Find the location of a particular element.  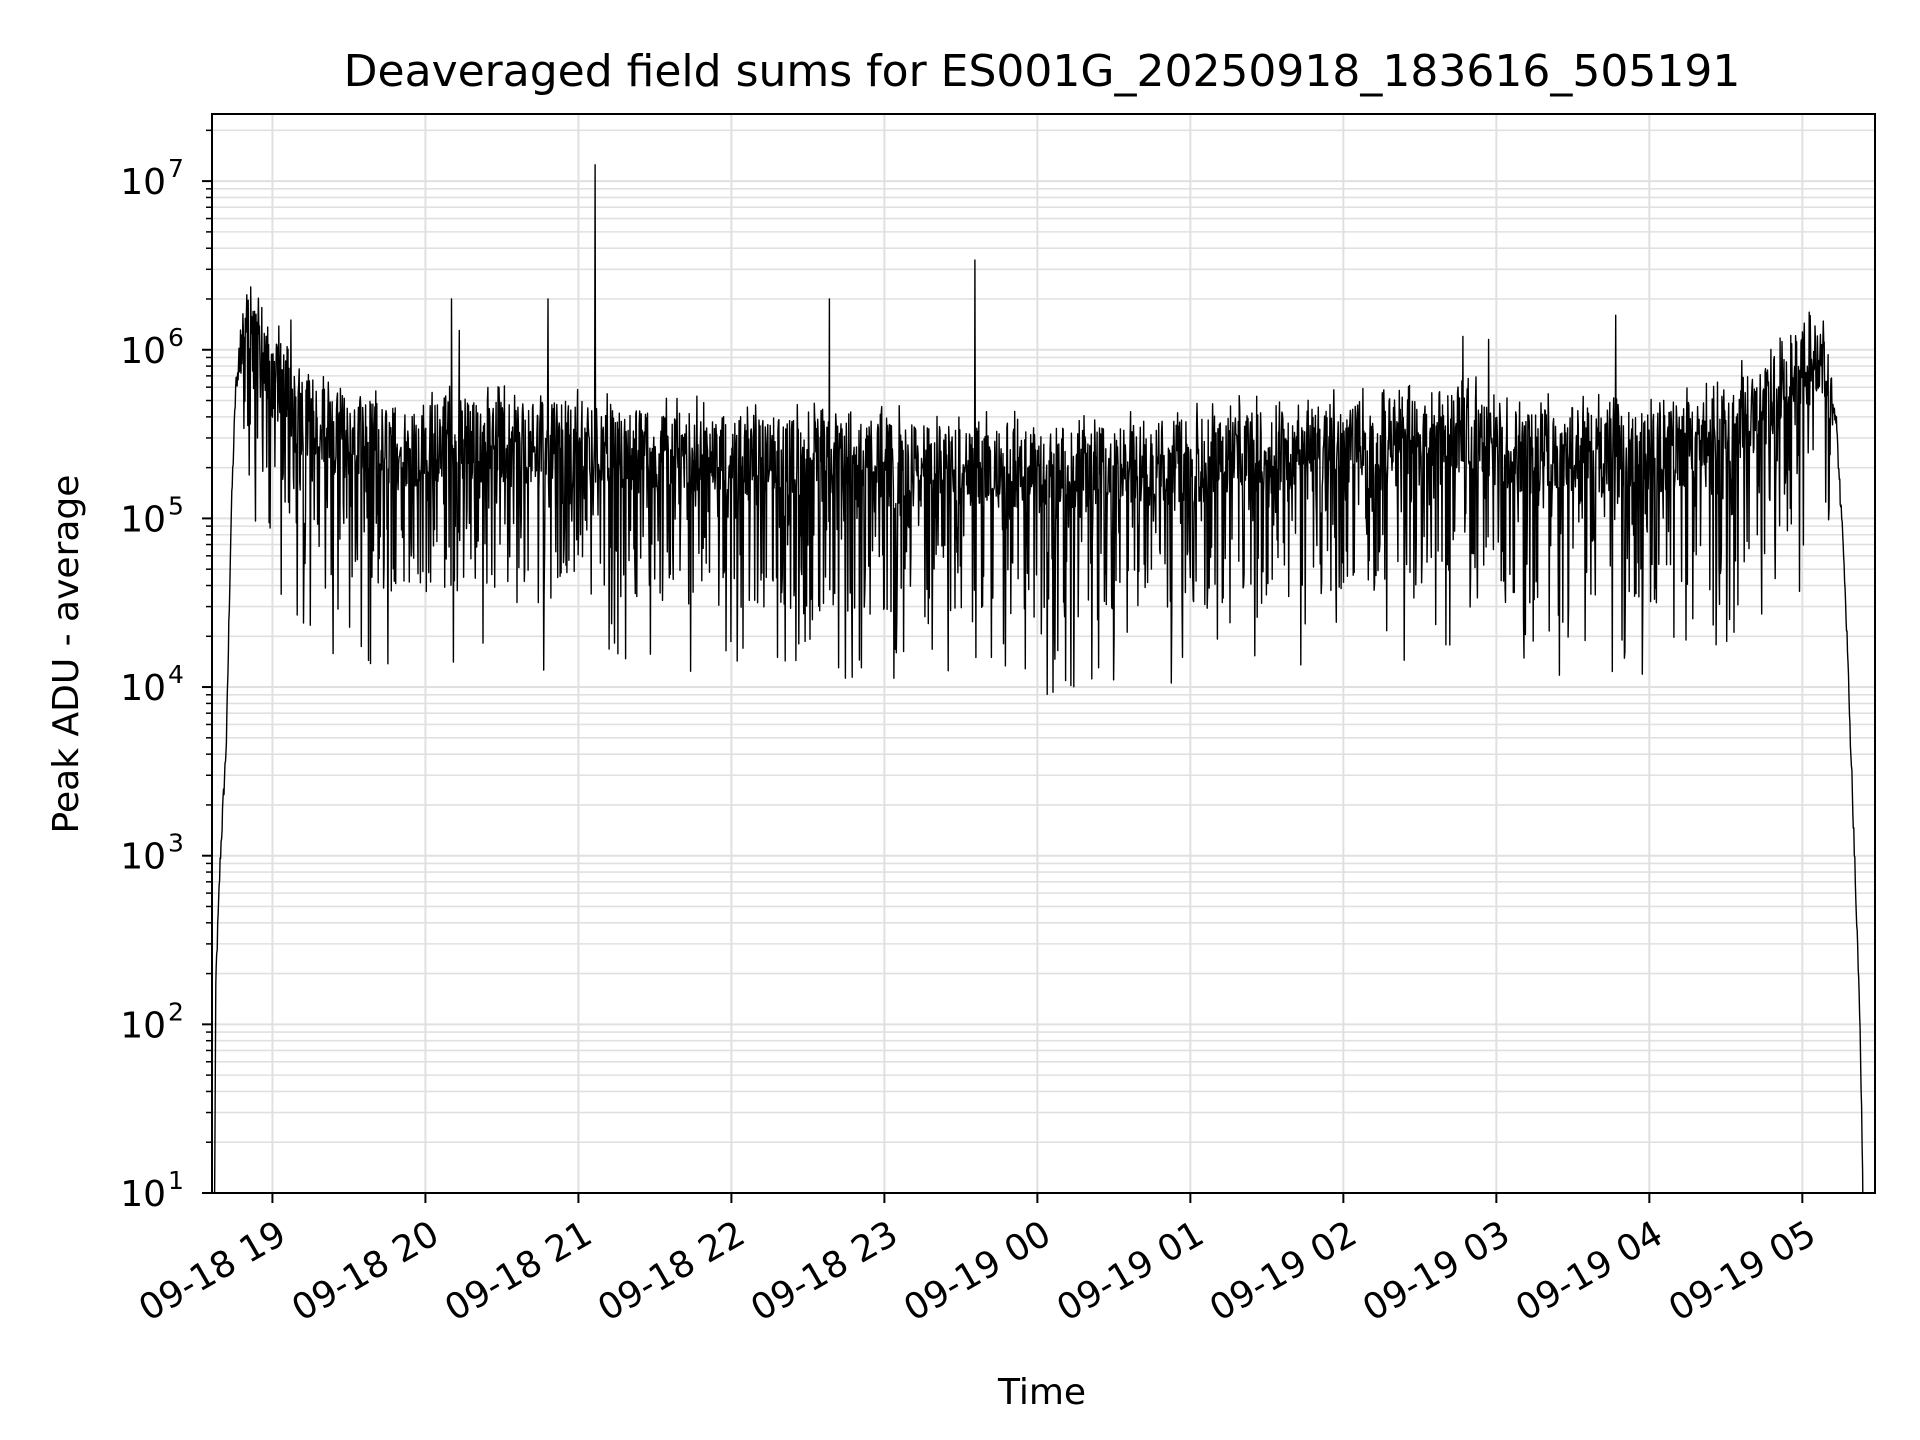

y-tick-label-exponent: 3 is located at coordinates (176, 843).